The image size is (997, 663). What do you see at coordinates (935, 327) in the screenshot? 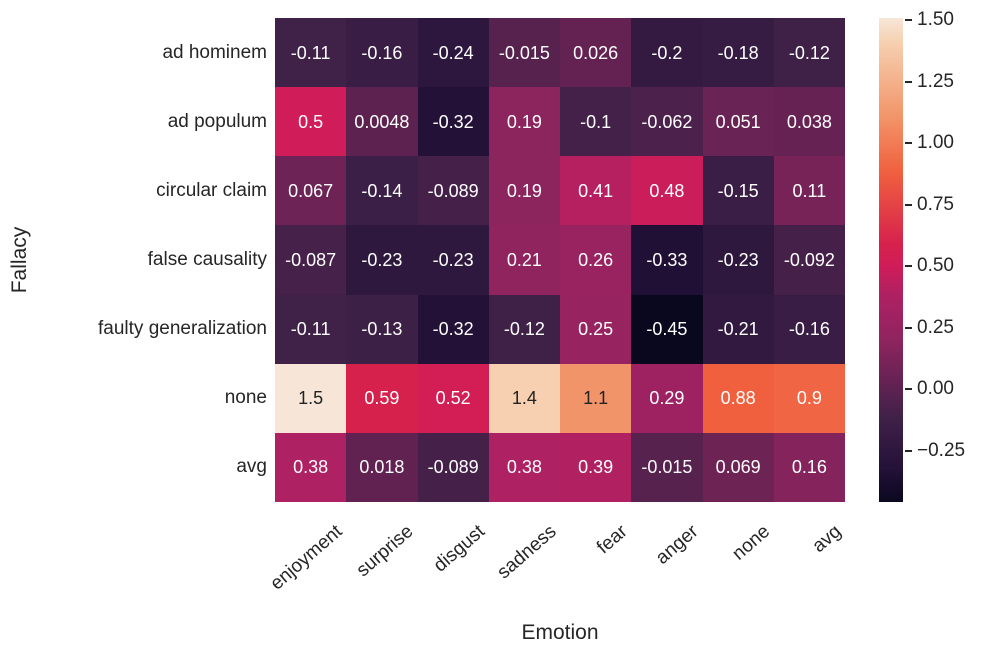
I see `colorbar-tick-label: 0.25` at bounding box center [935, 327].